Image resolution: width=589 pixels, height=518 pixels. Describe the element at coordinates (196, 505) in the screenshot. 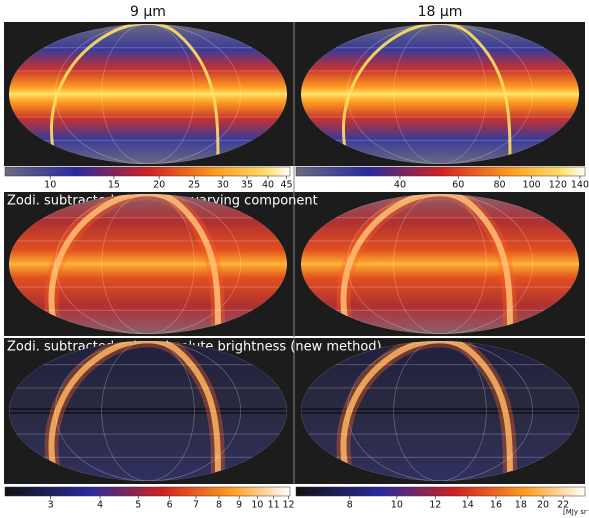

I see `colorbar-tick-label: 7` at that location.